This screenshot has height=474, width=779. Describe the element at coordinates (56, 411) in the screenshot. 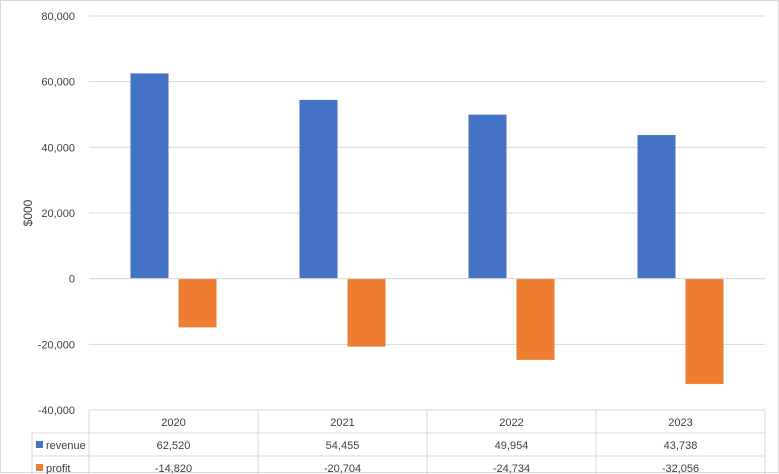

I see `y-tick-label: -40,000` at that location.